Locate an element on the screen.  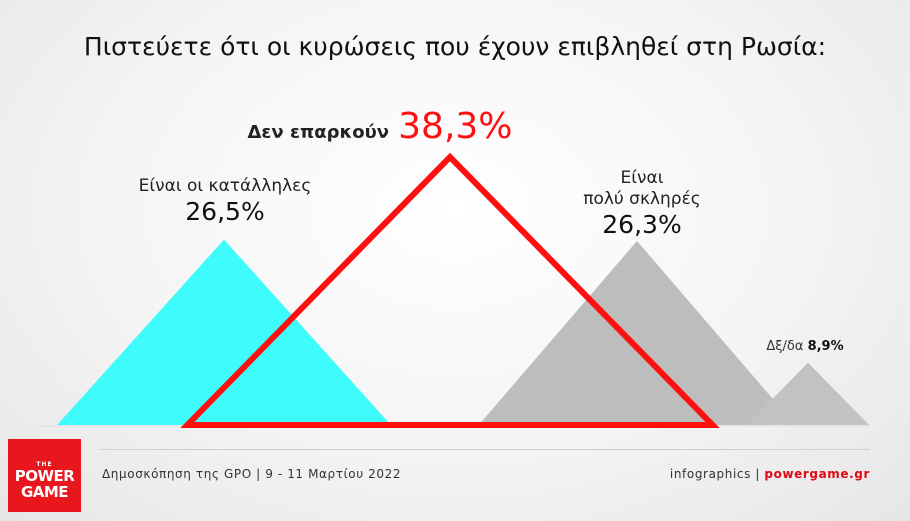
label-suitable-value: 26,5% is located at coordinates (225, 211).